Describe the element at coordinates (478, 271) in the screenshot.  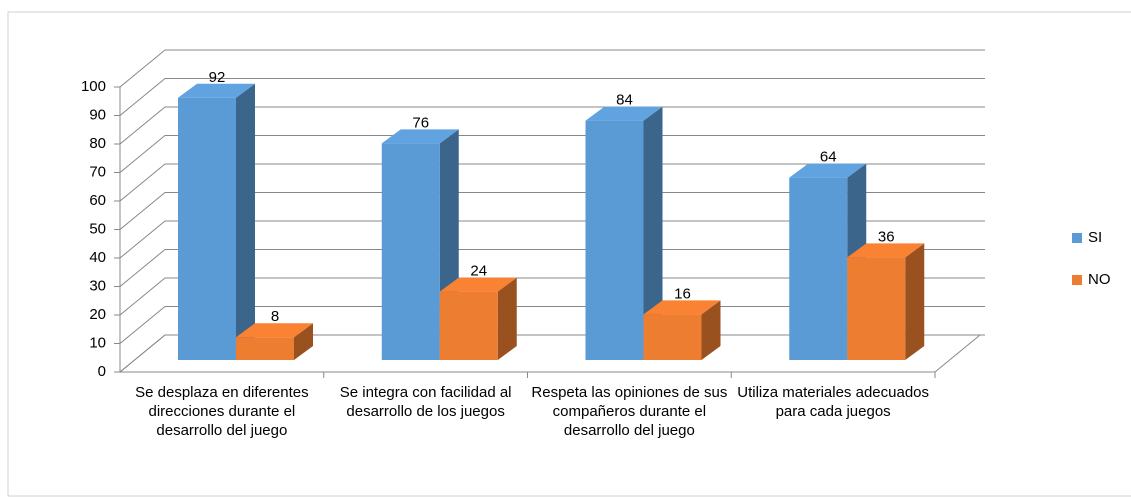
I see `data-label: 24` at that location.